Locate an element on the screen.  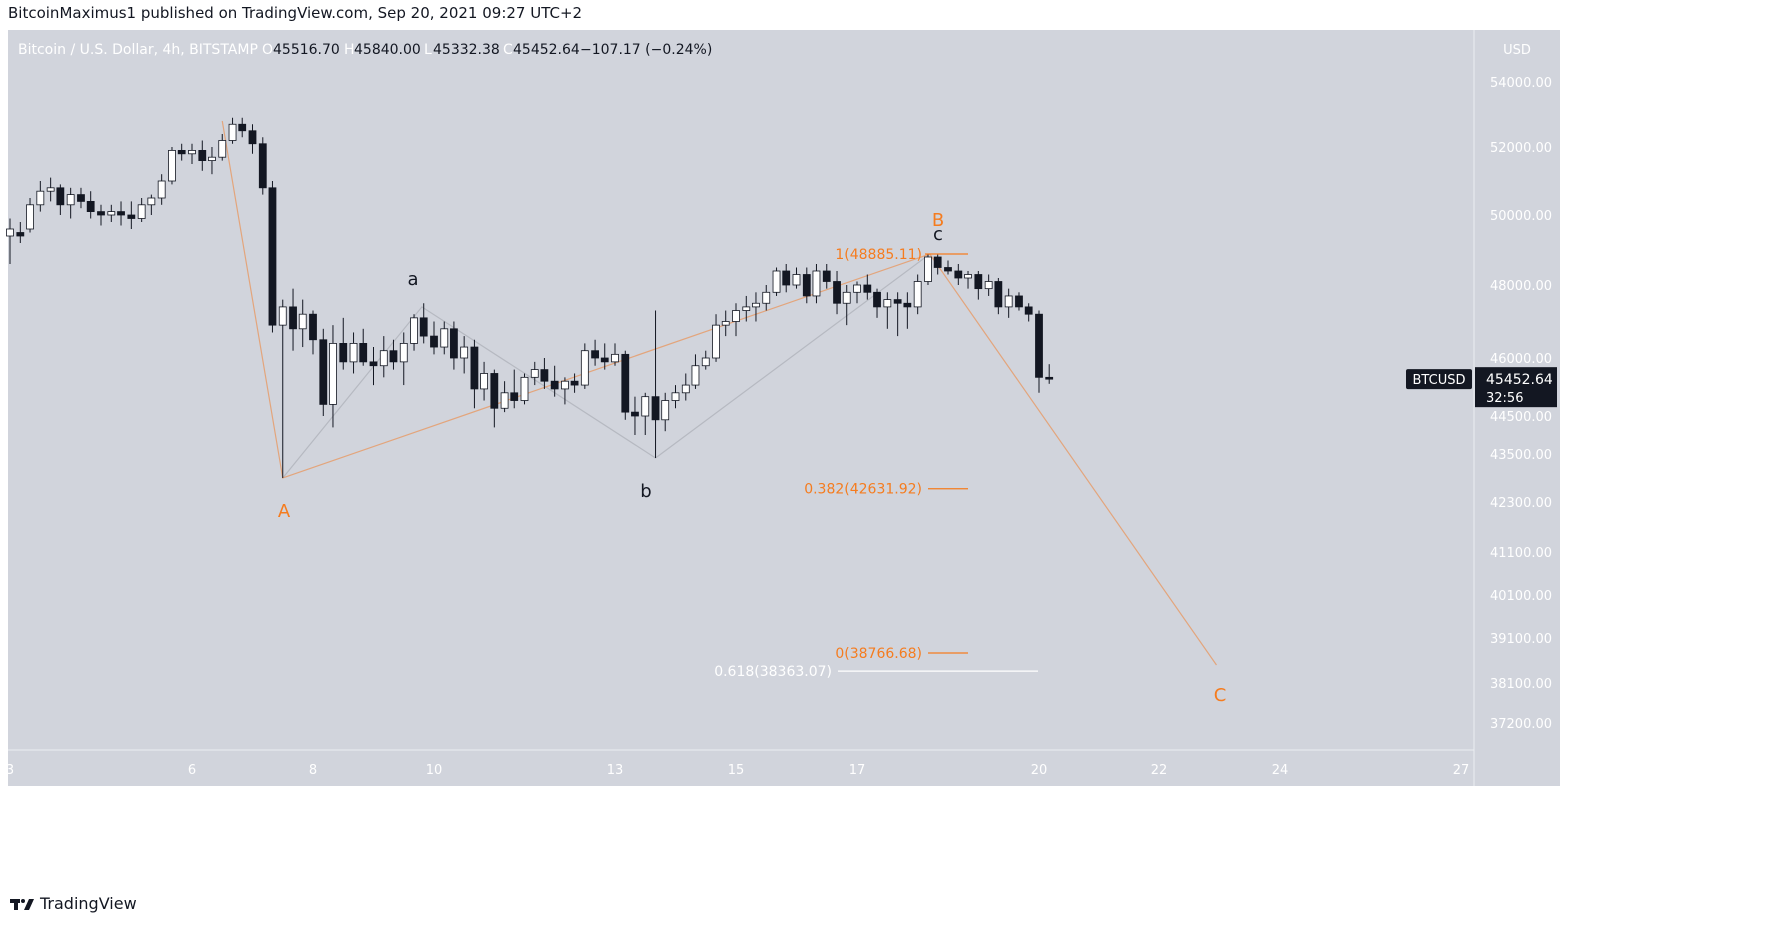
tradingview-footer: TradingView is located at coordinates (73, 903).